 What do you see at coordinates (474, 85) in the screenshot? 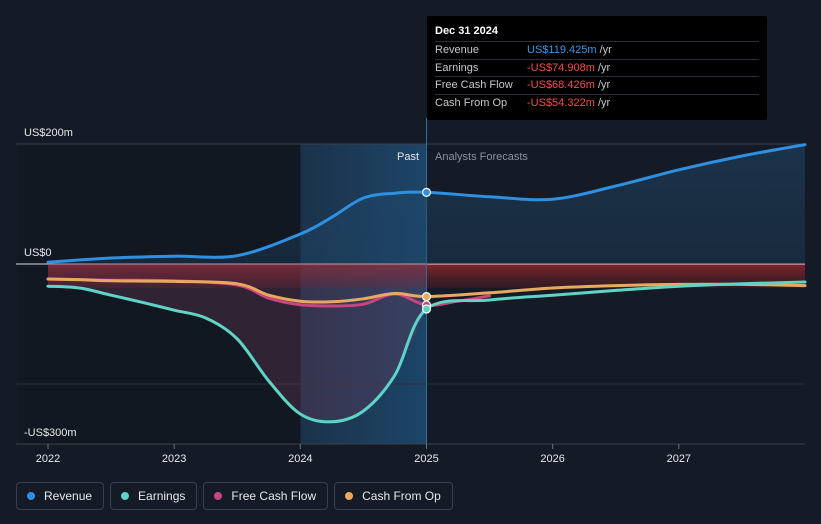
I see `tooltip-row-label: Free Cash Flow` at bounding box center [474, 85].